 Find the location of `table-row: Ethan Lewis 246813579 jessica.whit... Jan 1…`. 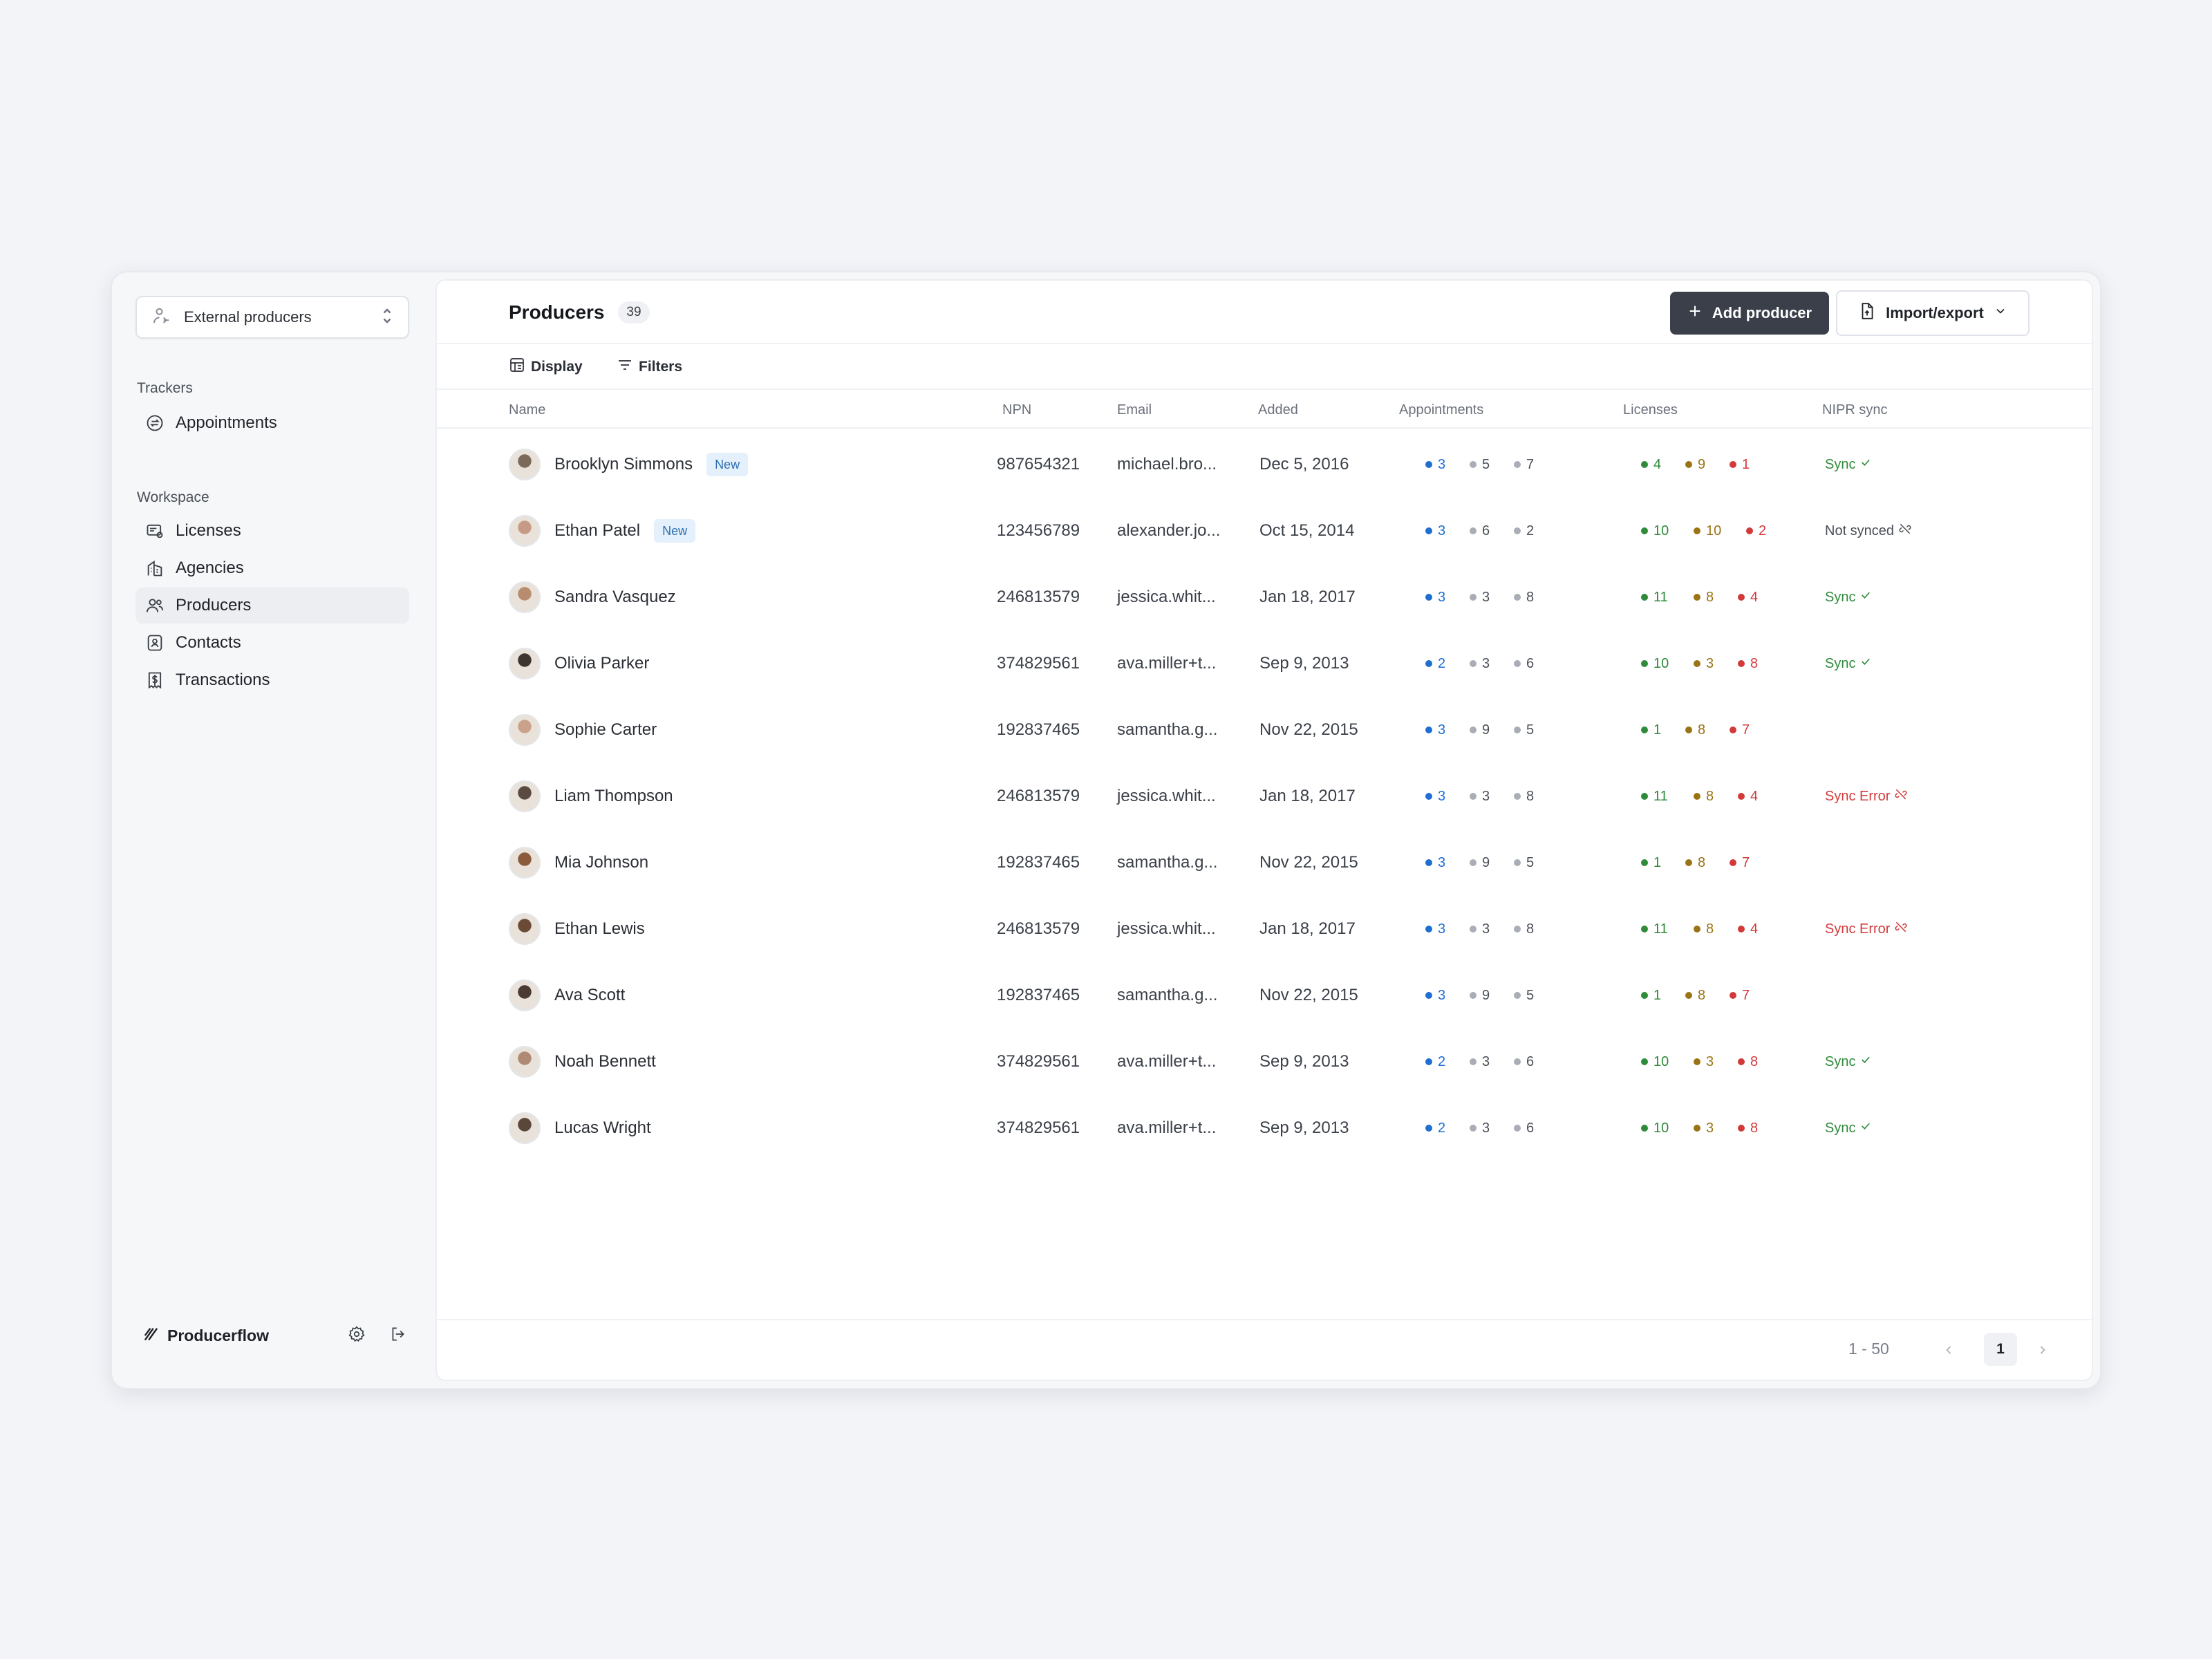

table-row: Ethan Lewis 246813579 jessica.whit... Jan 1… is located at coordinates (1264, 929).